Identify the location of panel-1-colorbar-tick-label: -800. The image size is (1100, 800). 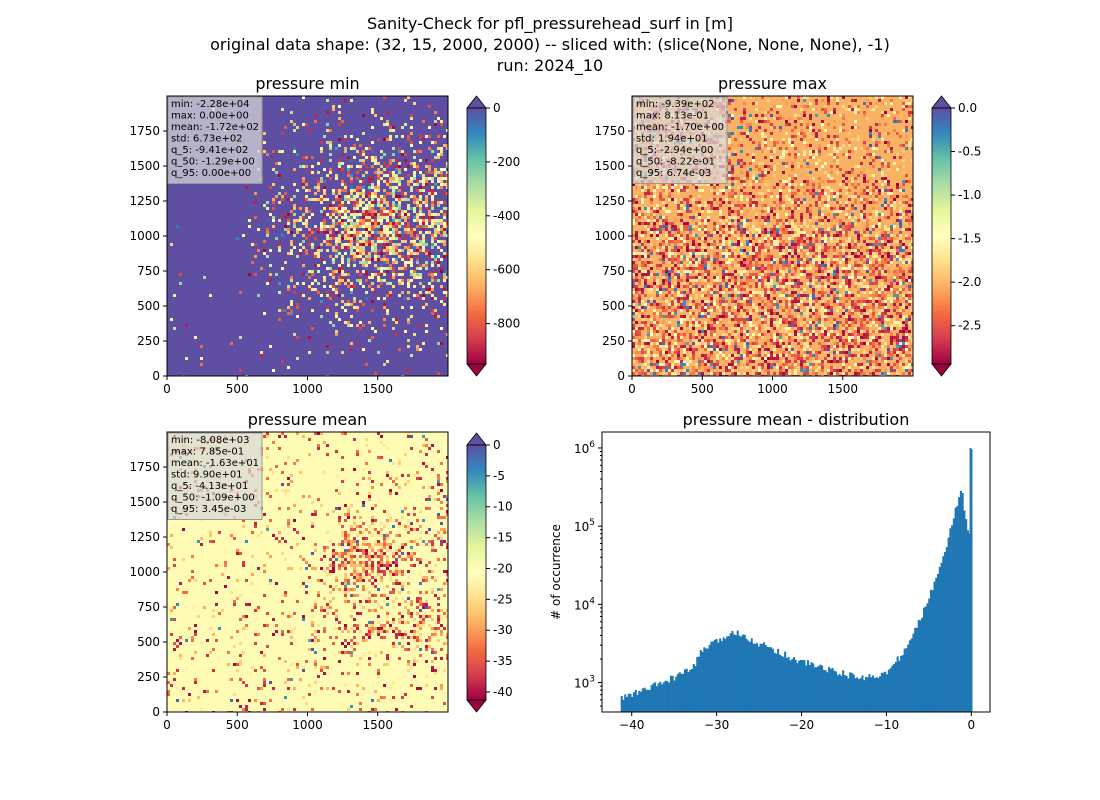
(506, 324).